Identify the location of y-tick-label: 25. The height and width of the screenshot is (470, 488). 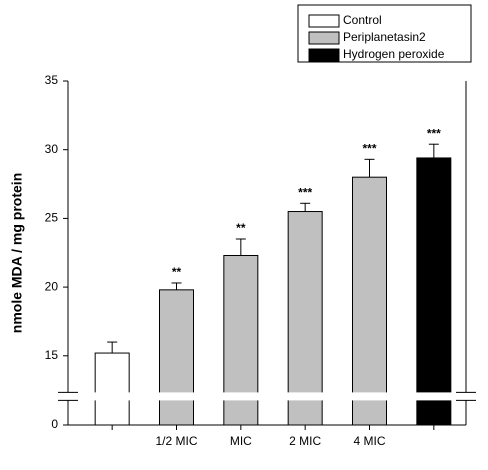
(52, 218).